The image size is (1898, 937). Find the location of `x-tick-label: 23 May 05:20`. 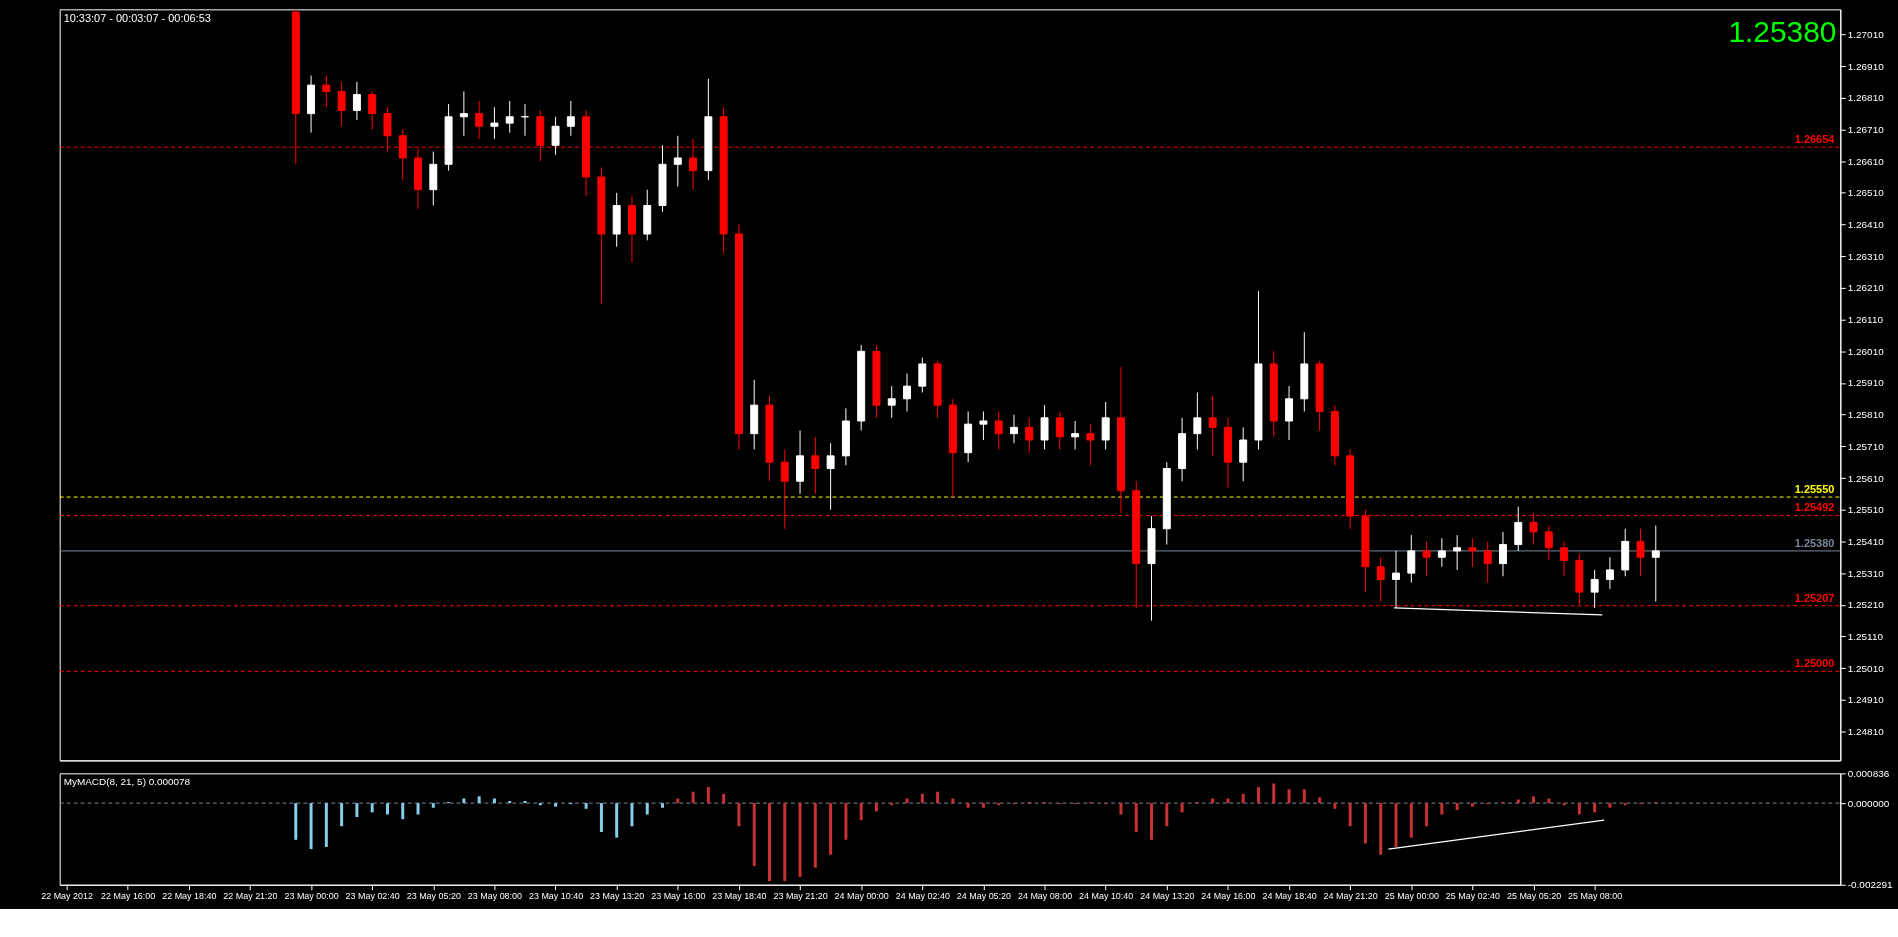

x-tick-label: 23 May 05:20 is located at coordinates (433, 896).